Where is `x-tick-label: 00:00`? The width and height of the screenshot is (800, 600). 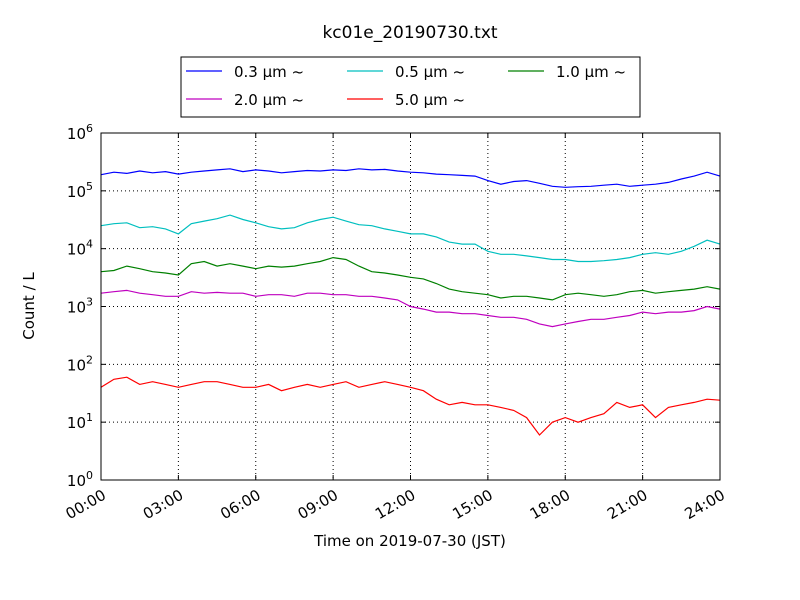
x-tick-label: 00:00 is located at coordinates (86, 504).